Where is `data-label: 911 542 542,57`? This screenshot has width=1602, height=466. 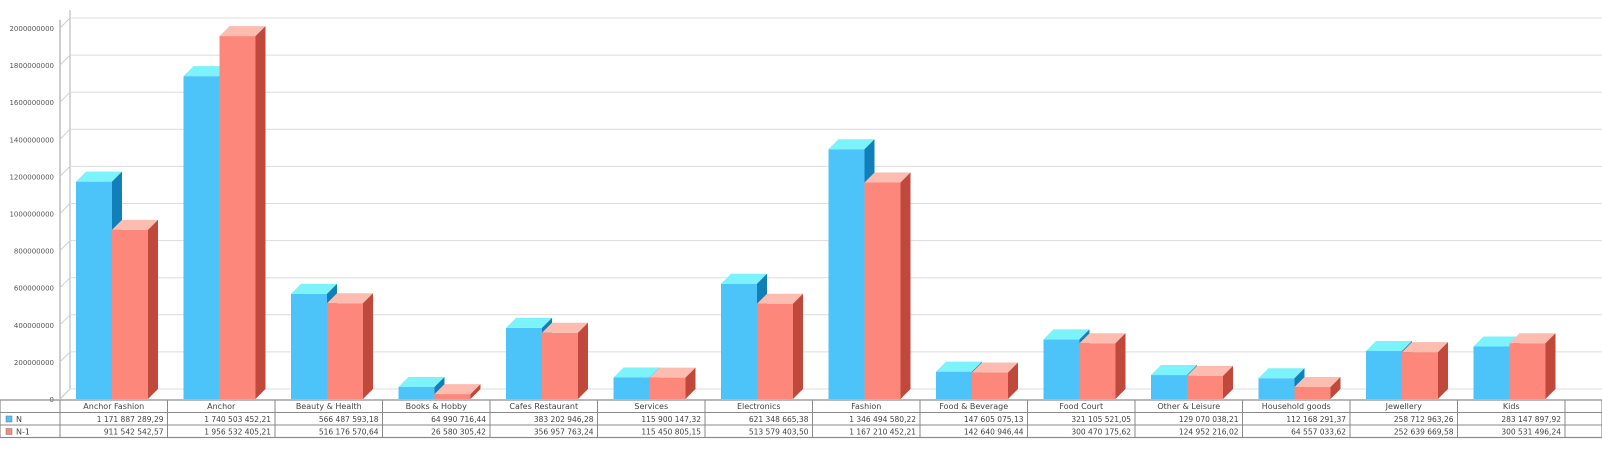 data-label: 911 542 542,57 is located at coordinates (134, 432).